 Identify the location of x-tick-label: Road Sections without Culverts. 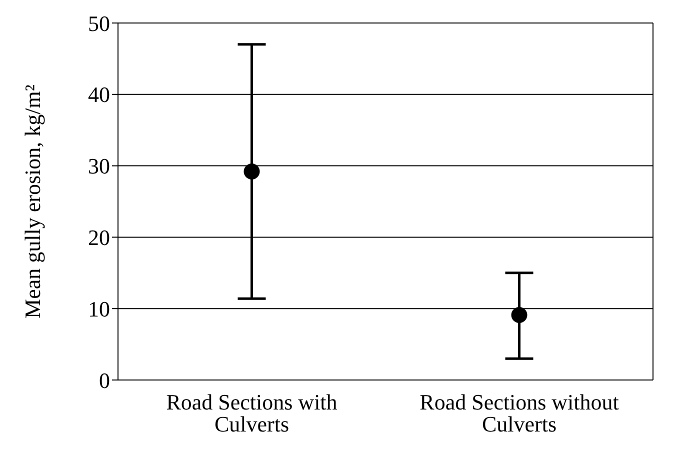
(519, 413).